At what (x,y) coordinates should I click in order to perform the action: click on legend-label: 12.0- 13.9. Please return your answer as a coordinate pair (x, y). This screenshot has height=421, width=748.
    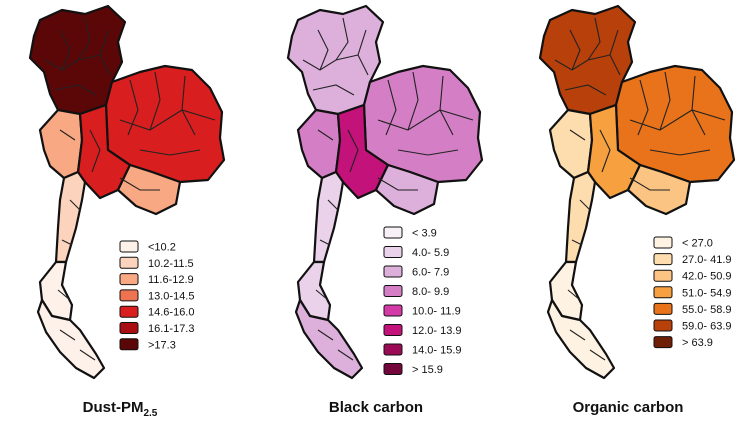
    Looking at the image, I should click on (437, 331).